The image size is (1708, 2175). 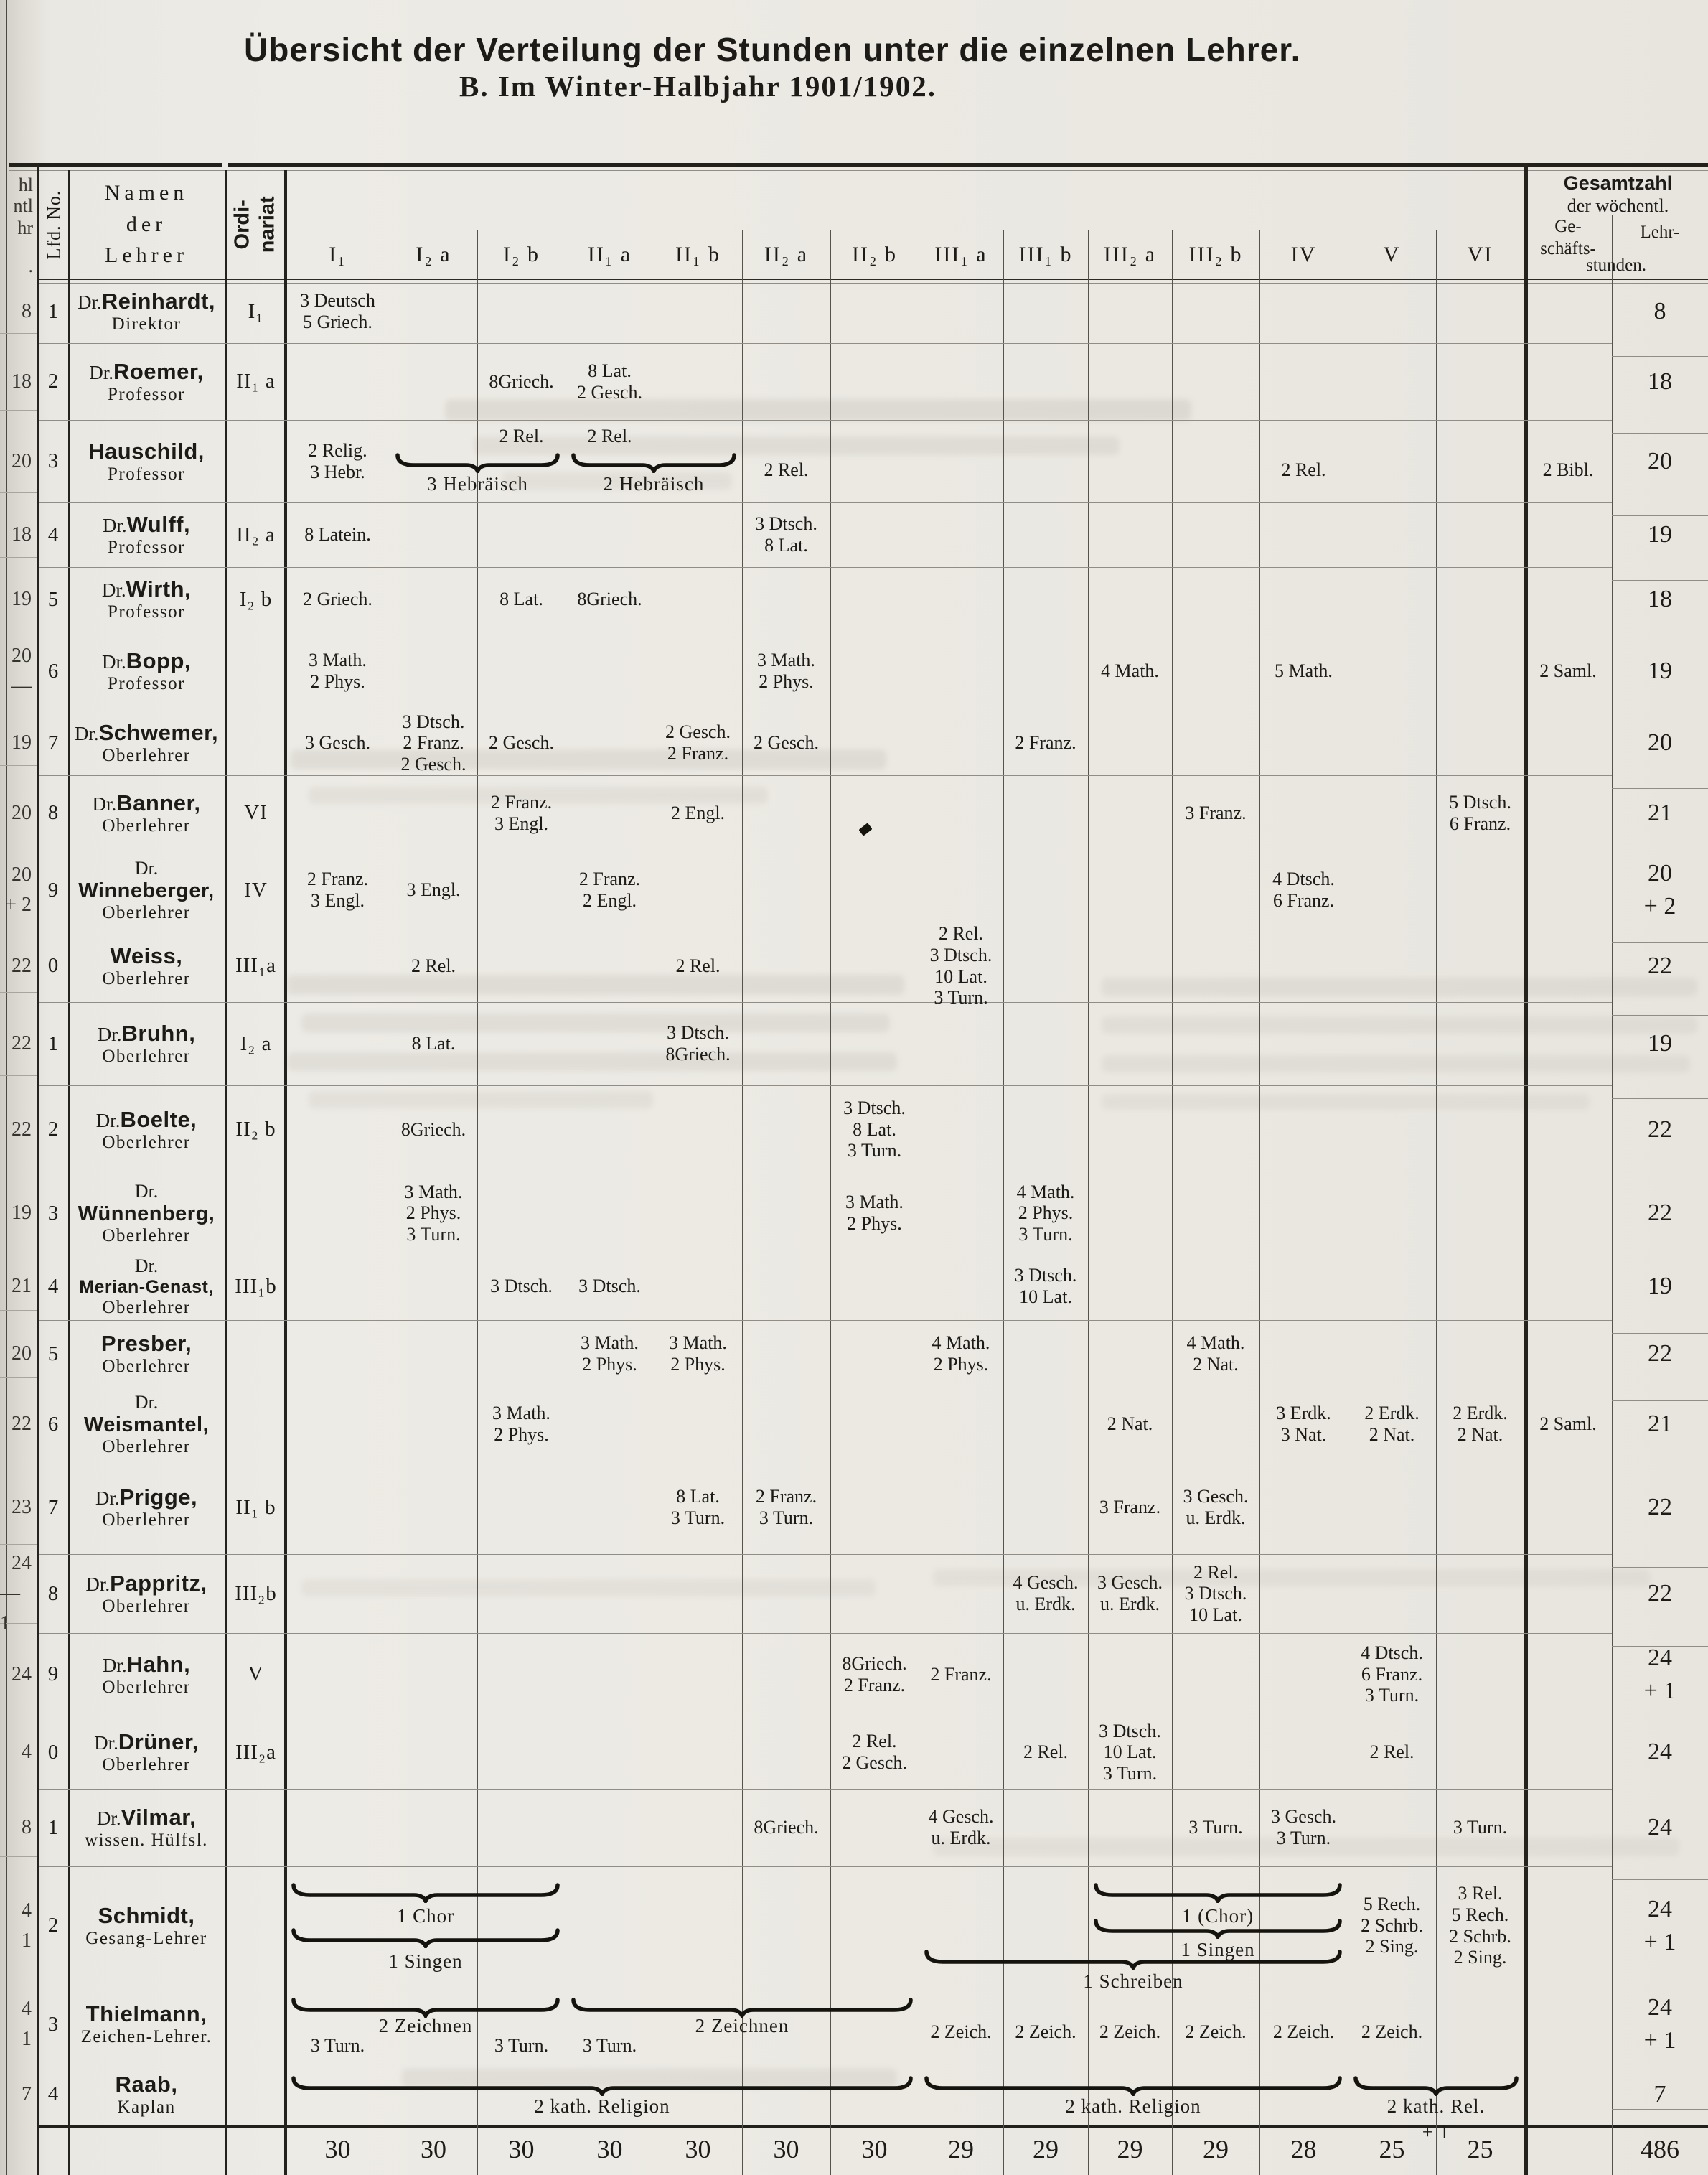 I want to click on cell-II2a: 3 Math. 2 Phys., so click(x=786, y=671).